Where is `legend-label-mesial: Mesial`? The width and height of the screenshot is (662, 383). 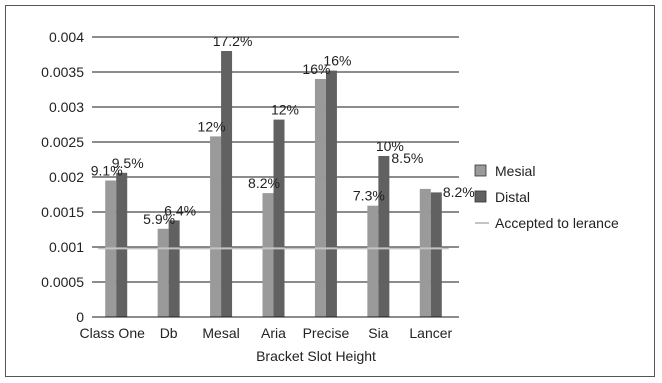
legend-label-mesial: Mesial is located at coordinates (515, 171).